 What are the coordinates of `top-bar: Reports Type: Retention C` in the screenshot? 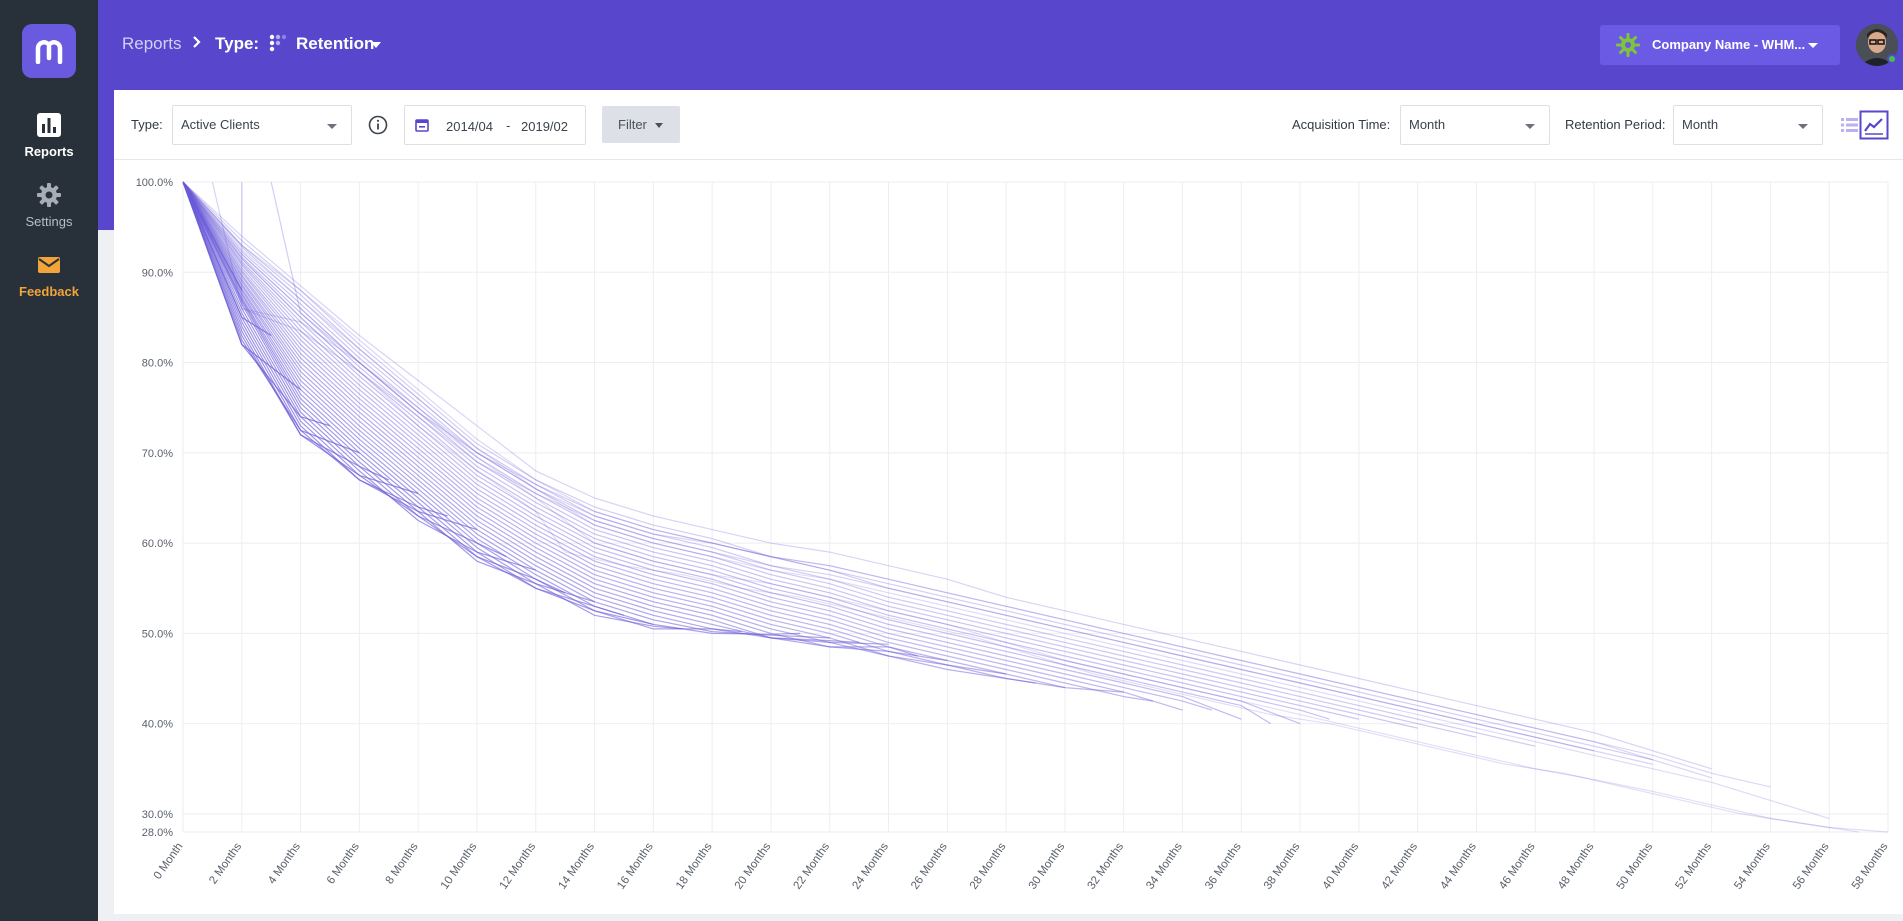 It's located at (1000, 45).